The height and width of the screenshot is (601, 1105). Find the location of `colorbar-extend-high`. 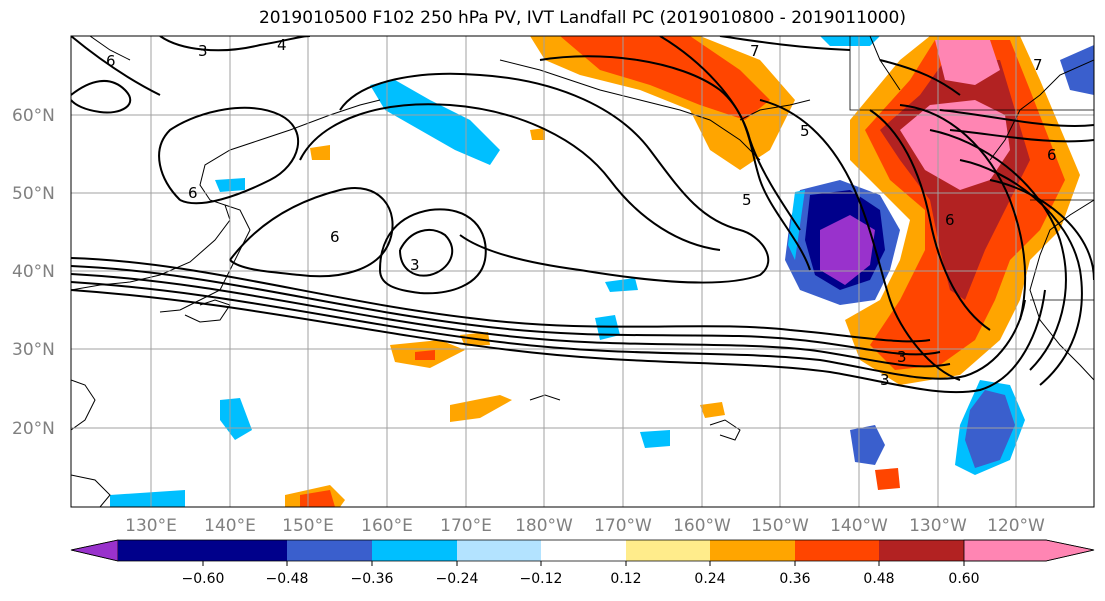

colorbar-extend-high is located at coordinates (1029, 550).